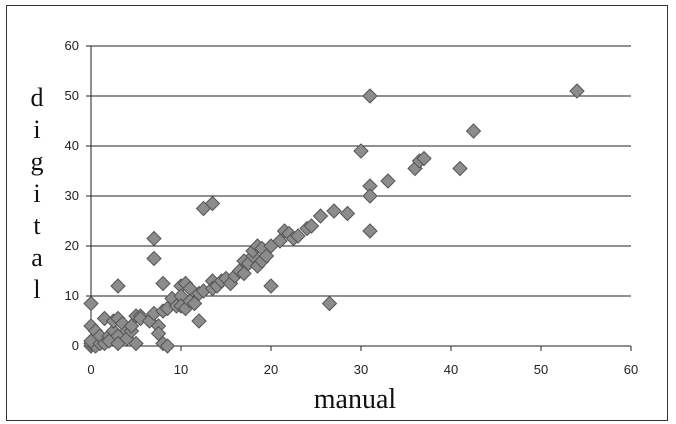  What do you see at coordinates (72, 95) in the screenshot?
I see `y-tick-label: 50` at bounding box center [72, 95].